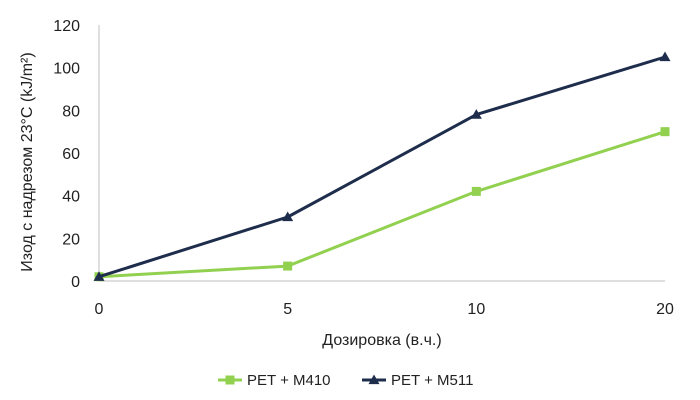 The height and width of the screenshot is (400, 700). What do you see at coordinates (66, 69) in the screenshot?
I see `y-tick-label: 100` at bounding box center [66, 69].